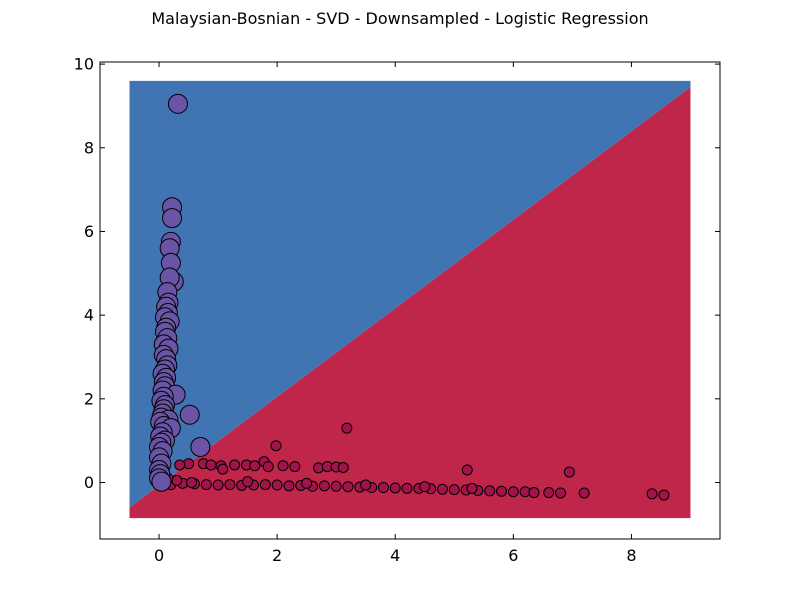 This screenshot has height=600, width=800. What do you see at coordinates (84, 64) in the screenshot?
I see `y-tick-label: 10` at bounding box center [84, 64].